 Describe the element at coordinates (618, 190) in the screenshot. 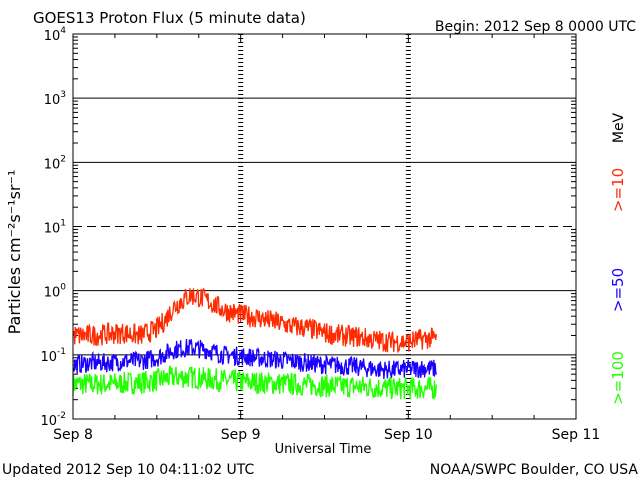

I see `legend-entry-ge10: >=10` at that location.